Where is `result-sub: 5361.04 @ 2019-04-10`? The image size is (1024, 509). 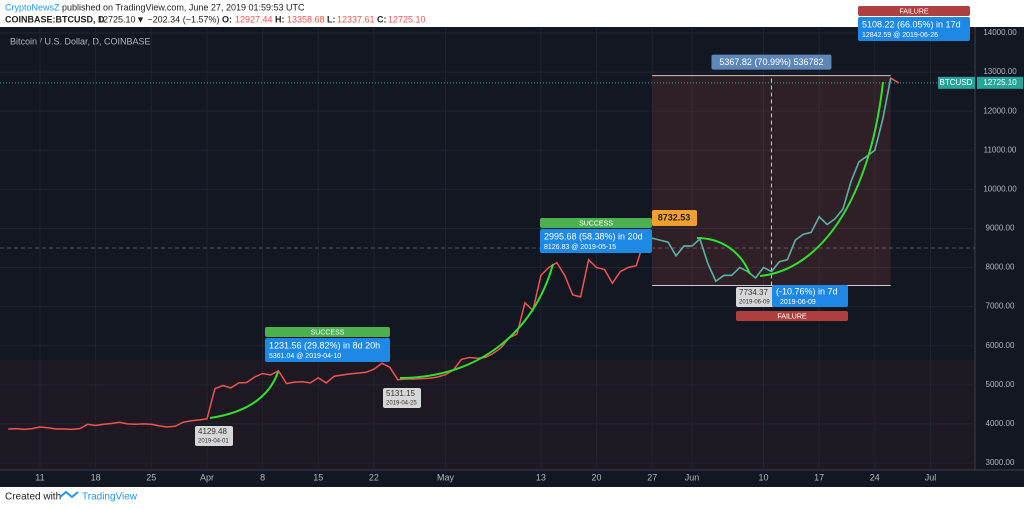 result-sub: 5361.04 @ 2019-04-10 is located at coordinates (305, 356).